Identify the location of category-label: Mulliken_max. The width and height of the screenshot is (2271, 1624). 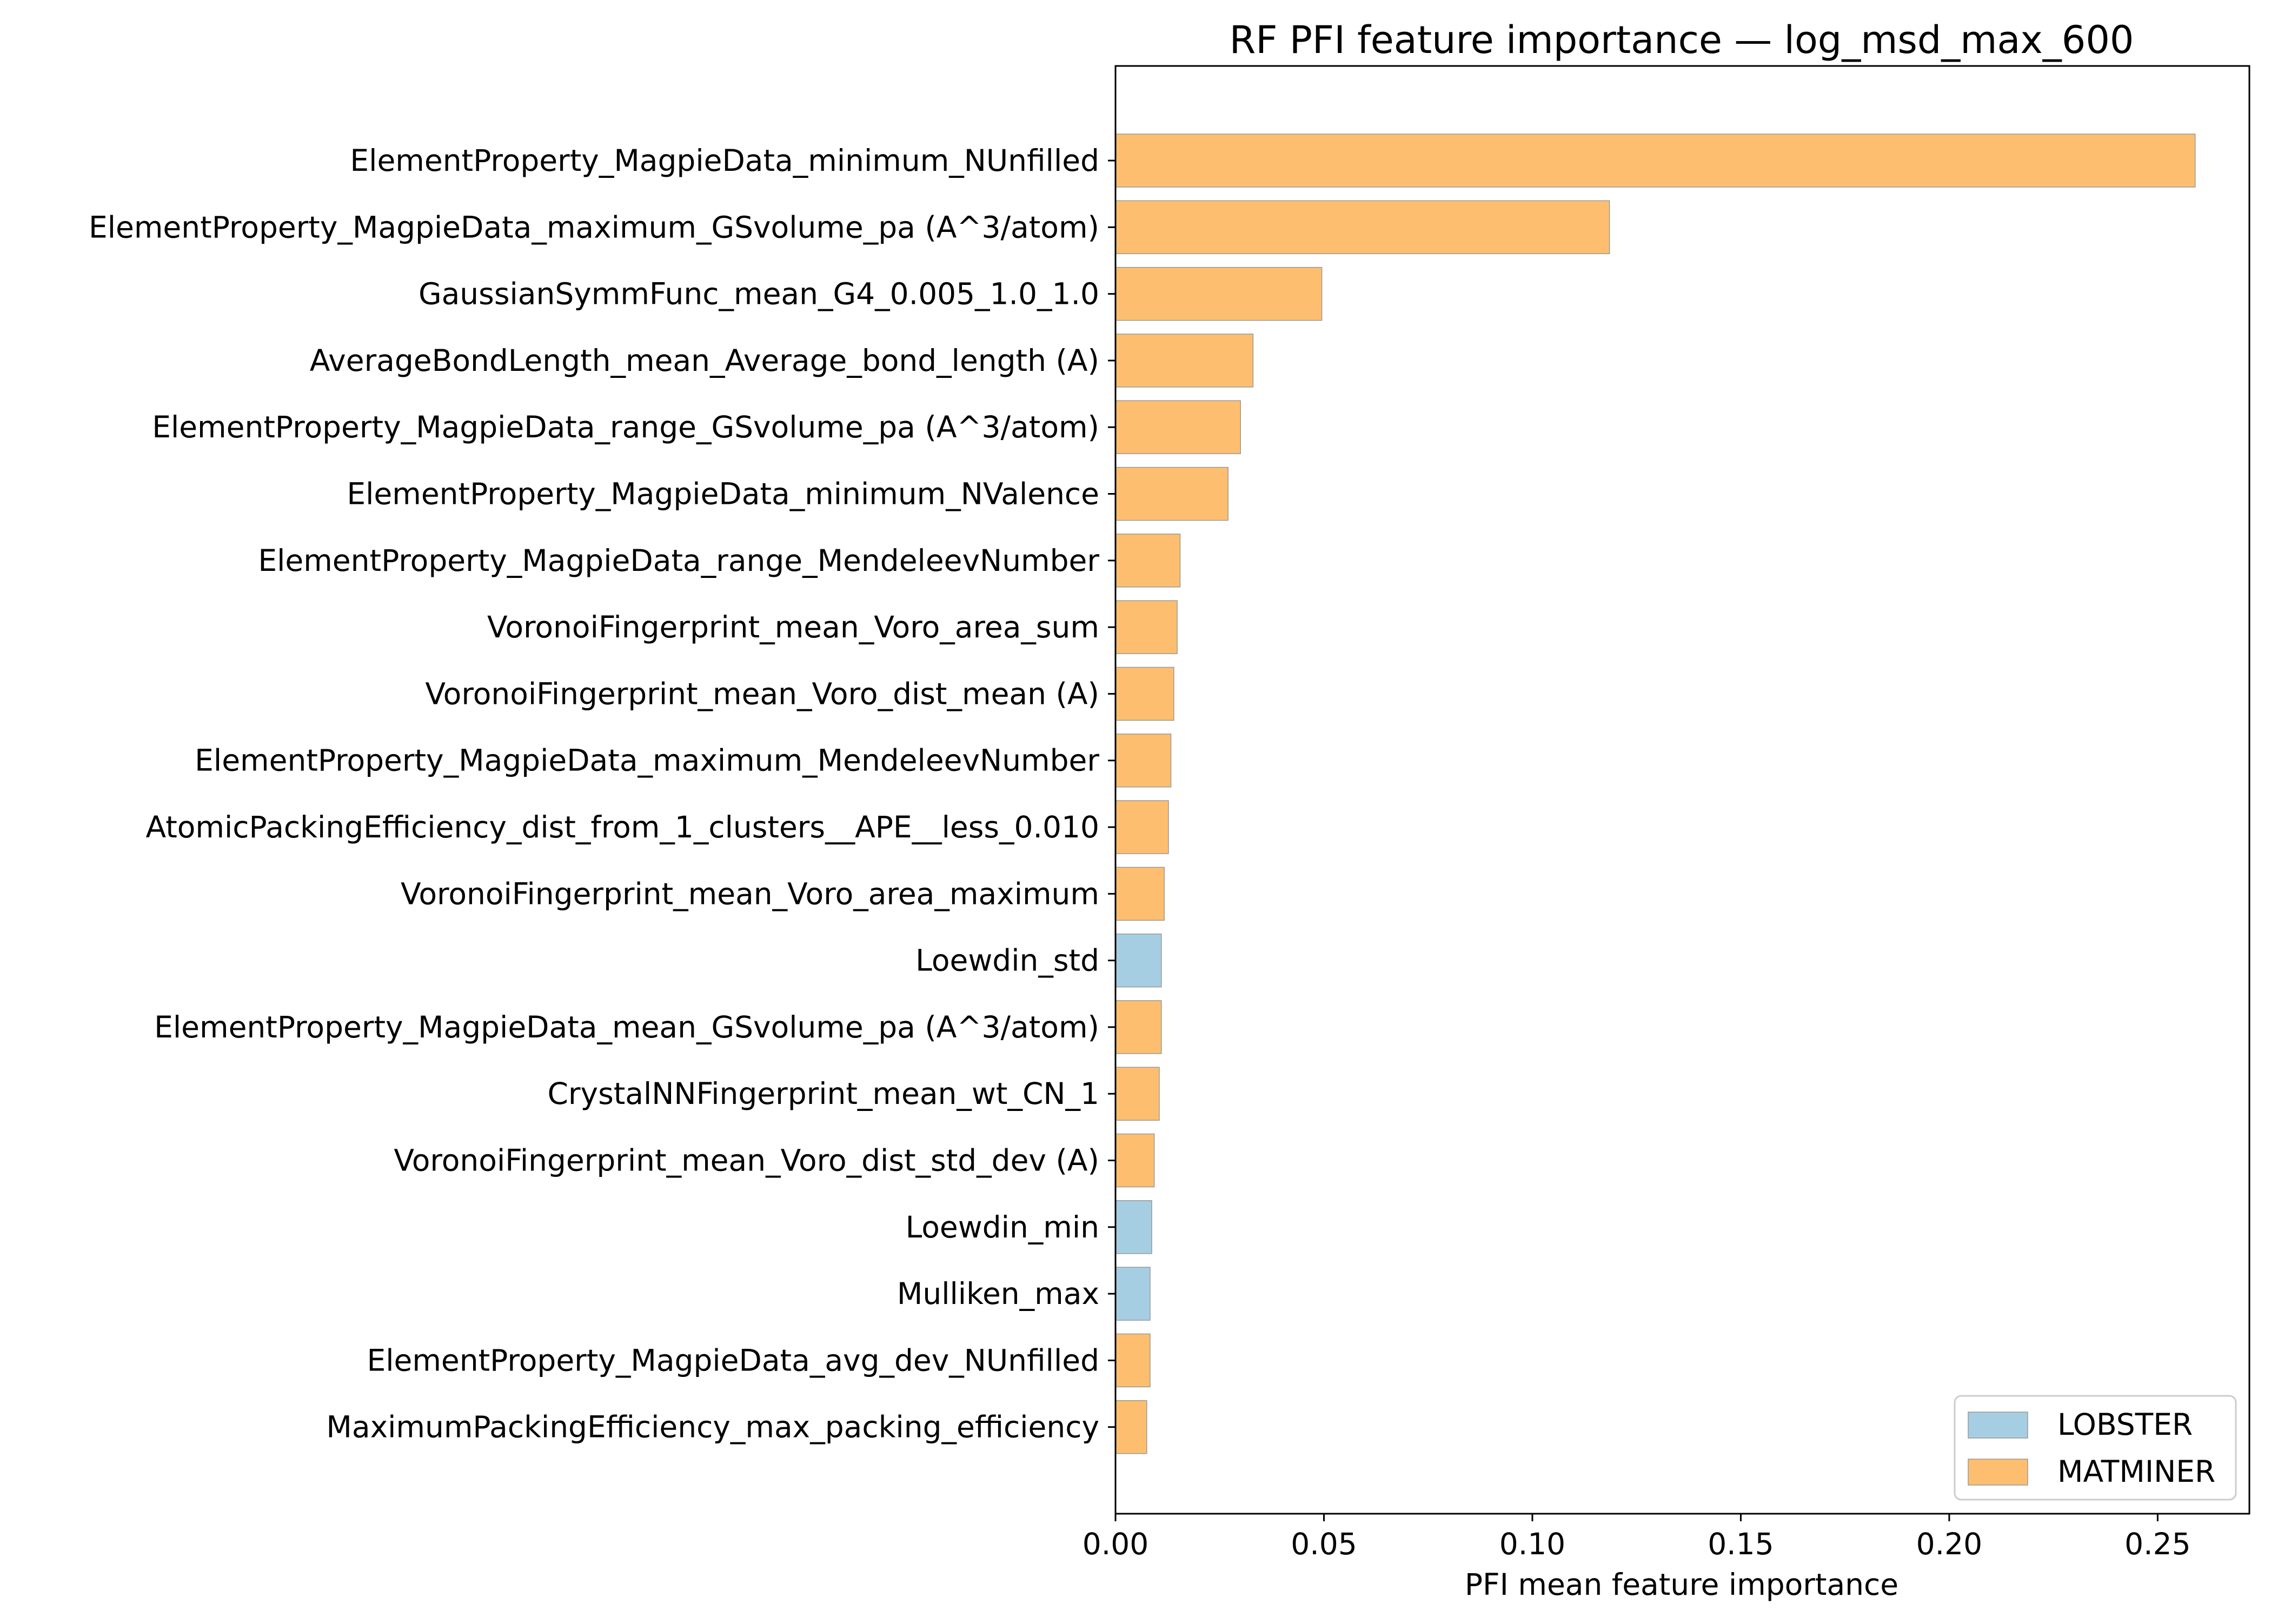
(998, 1294).